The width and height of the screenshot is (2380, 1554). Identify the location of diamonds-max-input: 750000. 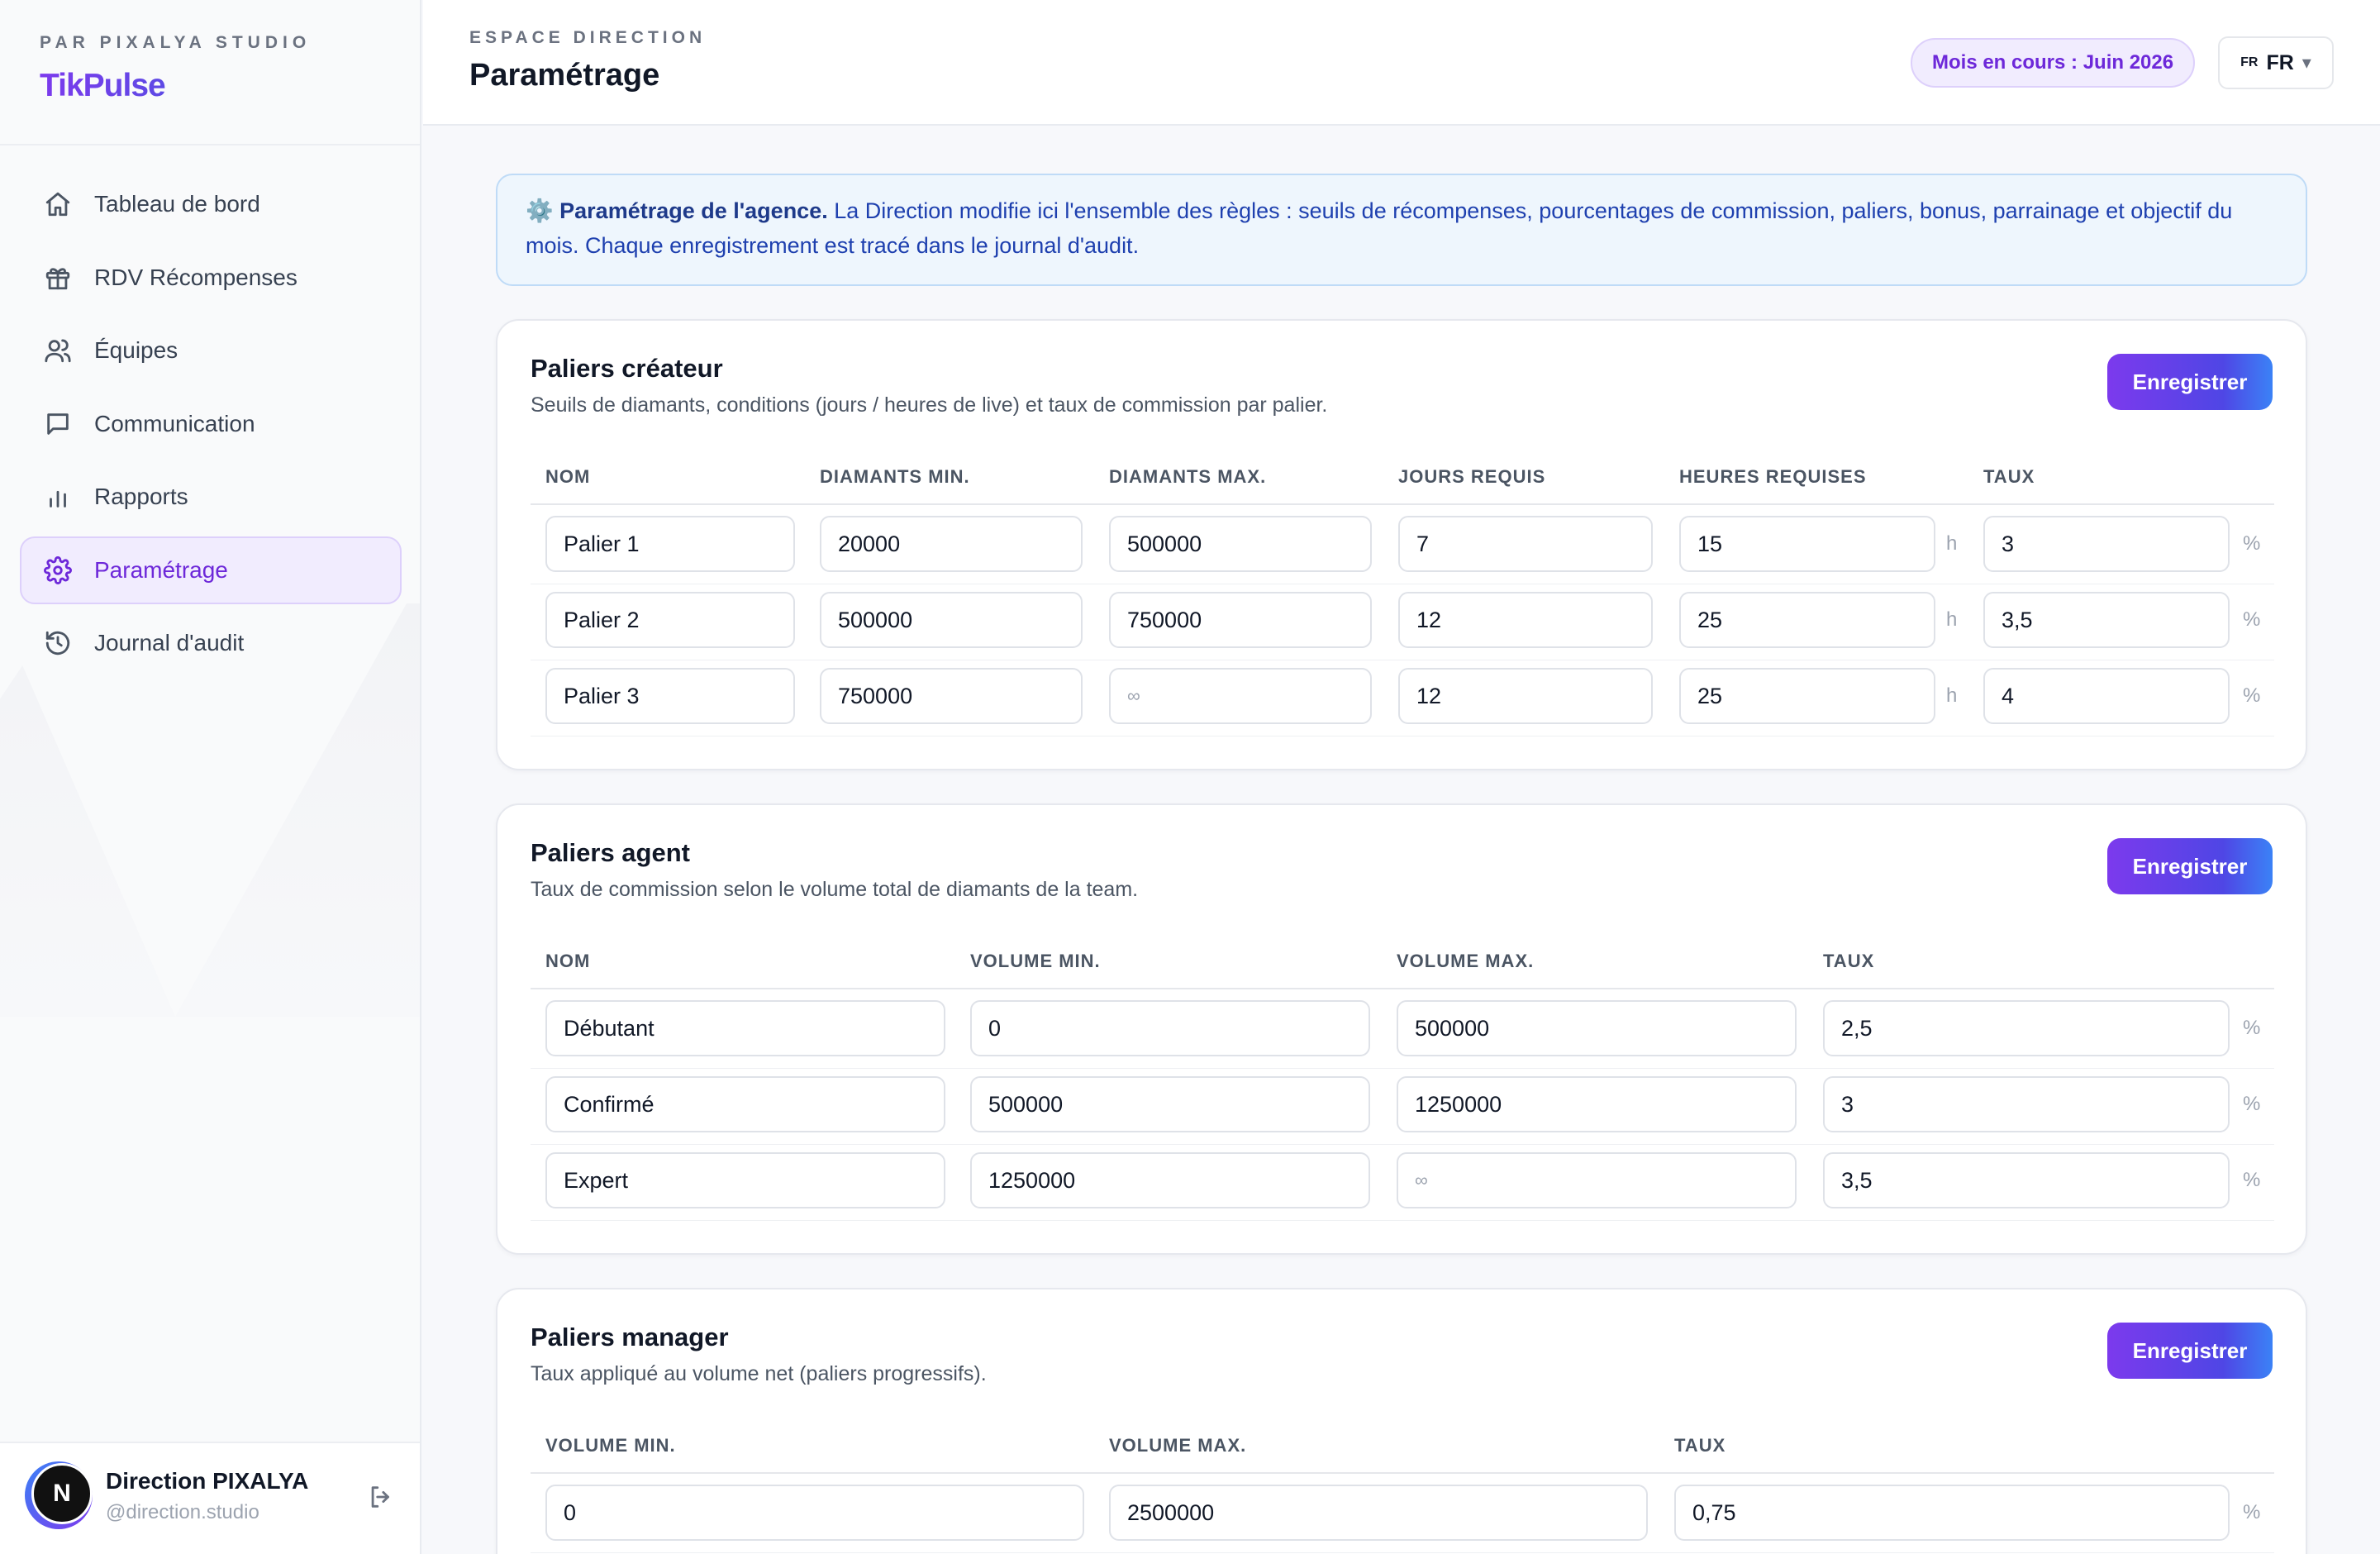
(1240, 620).